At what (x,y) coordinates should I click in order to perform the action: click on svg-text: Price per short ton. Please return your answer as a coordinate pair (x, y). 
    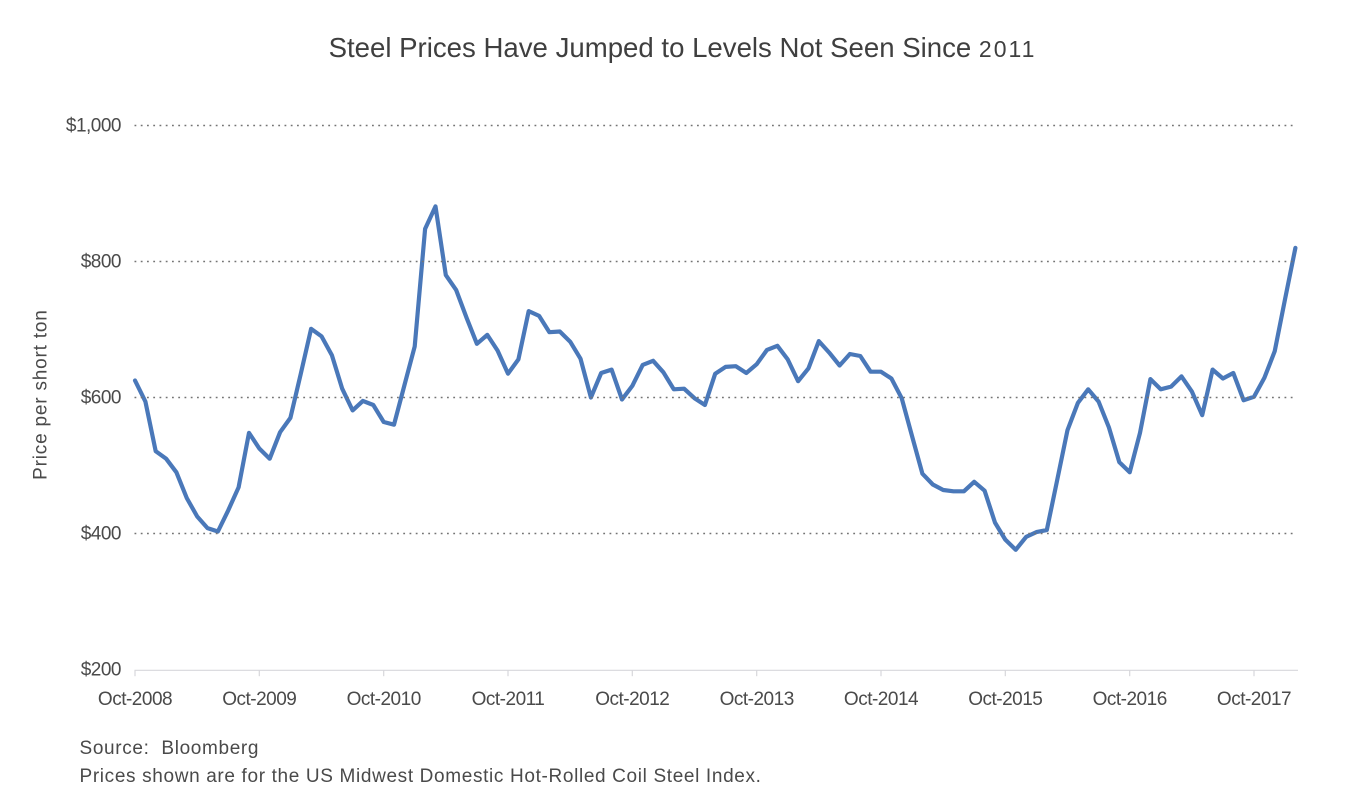
    Looking at the image, I should click on (41, 394).